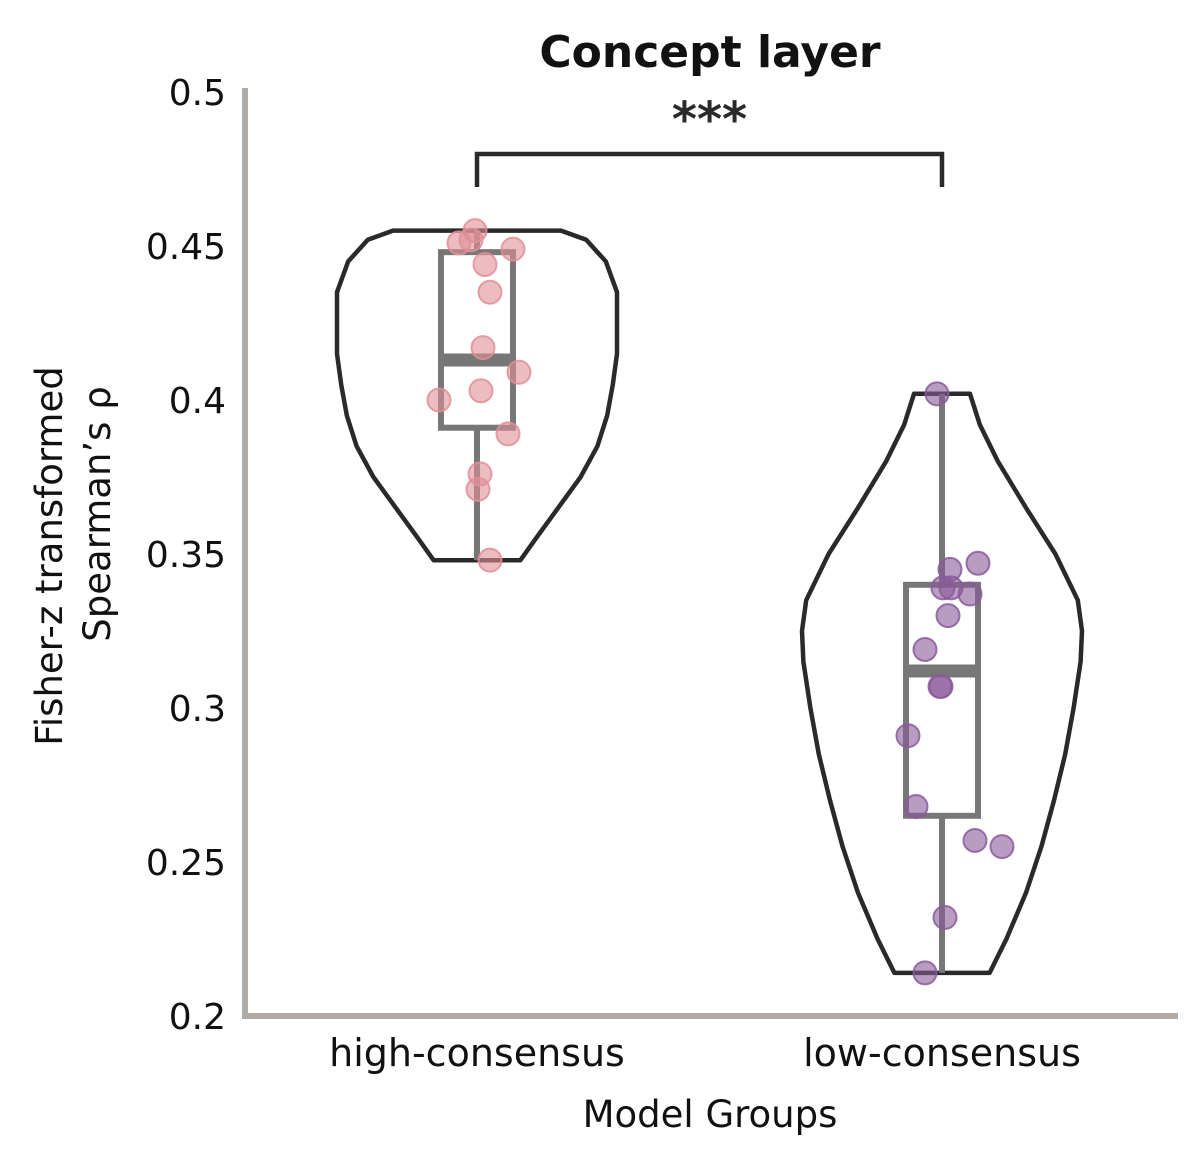 This screenshot has width=1204, height=1168. I want to click on significance-bracket, so click(709, 169).